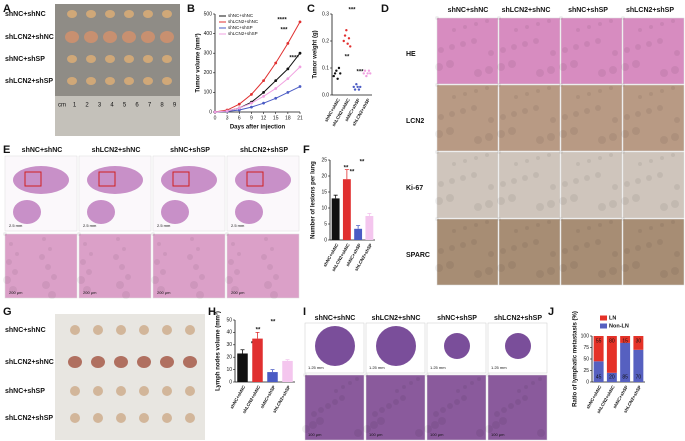 The image size is (685, 441). What do you see at coordinates (588, 10) in the screenshot?
I see `column-label: shNC+shSP` at bounding box center [588, 10].